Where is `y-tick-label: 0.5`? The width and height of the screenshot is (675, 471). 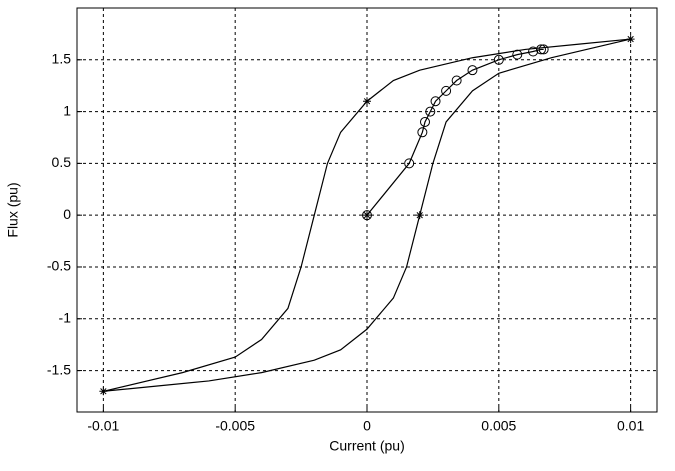
y-tick-label: 0.5 is located at coordinates (62, 162).